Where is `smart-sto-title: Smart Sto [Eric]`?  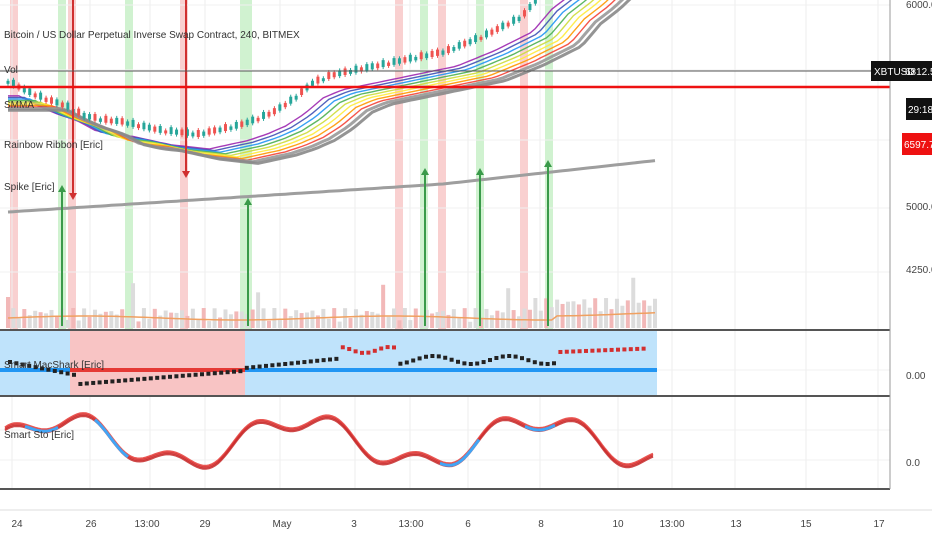 smart-sto-title: Smart Sto [Eric] is located at coordinates (39, 435).